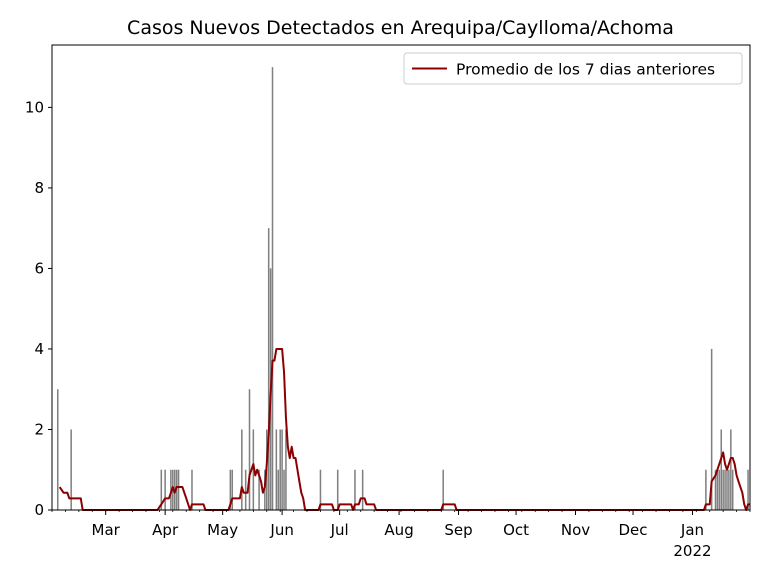 The width and height of the screenshot is (768, 576). What do you see at coordinates (575, 530) in the screenshot?
I see `x-tick-label: Nov` at bounding box center [575, 530].